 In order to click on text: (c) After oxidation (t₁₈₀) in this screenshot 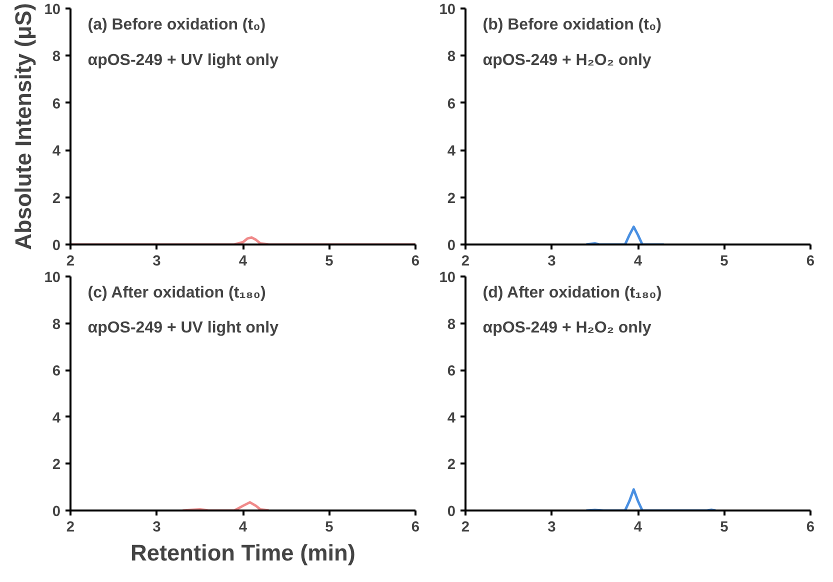, I will do `click(177, 293)`.